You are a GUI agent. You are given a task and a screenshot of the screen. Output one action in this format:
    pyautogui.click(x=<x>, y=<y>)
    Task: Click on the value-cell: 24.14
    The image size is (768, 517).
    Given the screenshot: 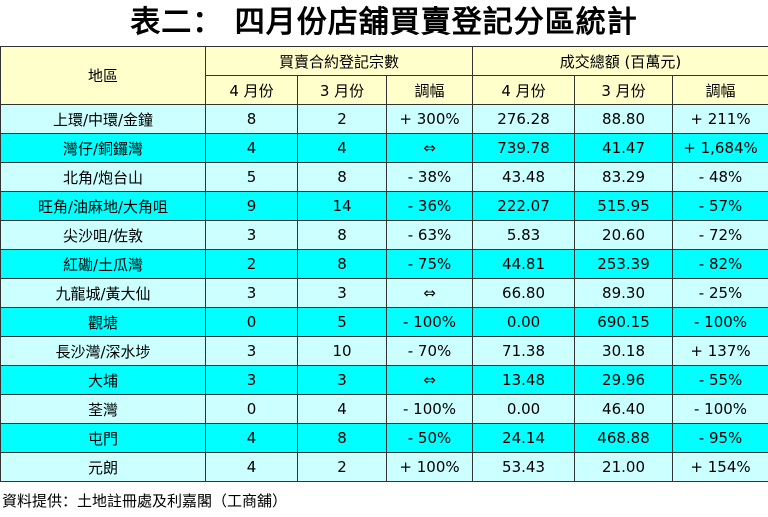 What is the action you would take?
    pyautogui.click(x=524, y=438)
    